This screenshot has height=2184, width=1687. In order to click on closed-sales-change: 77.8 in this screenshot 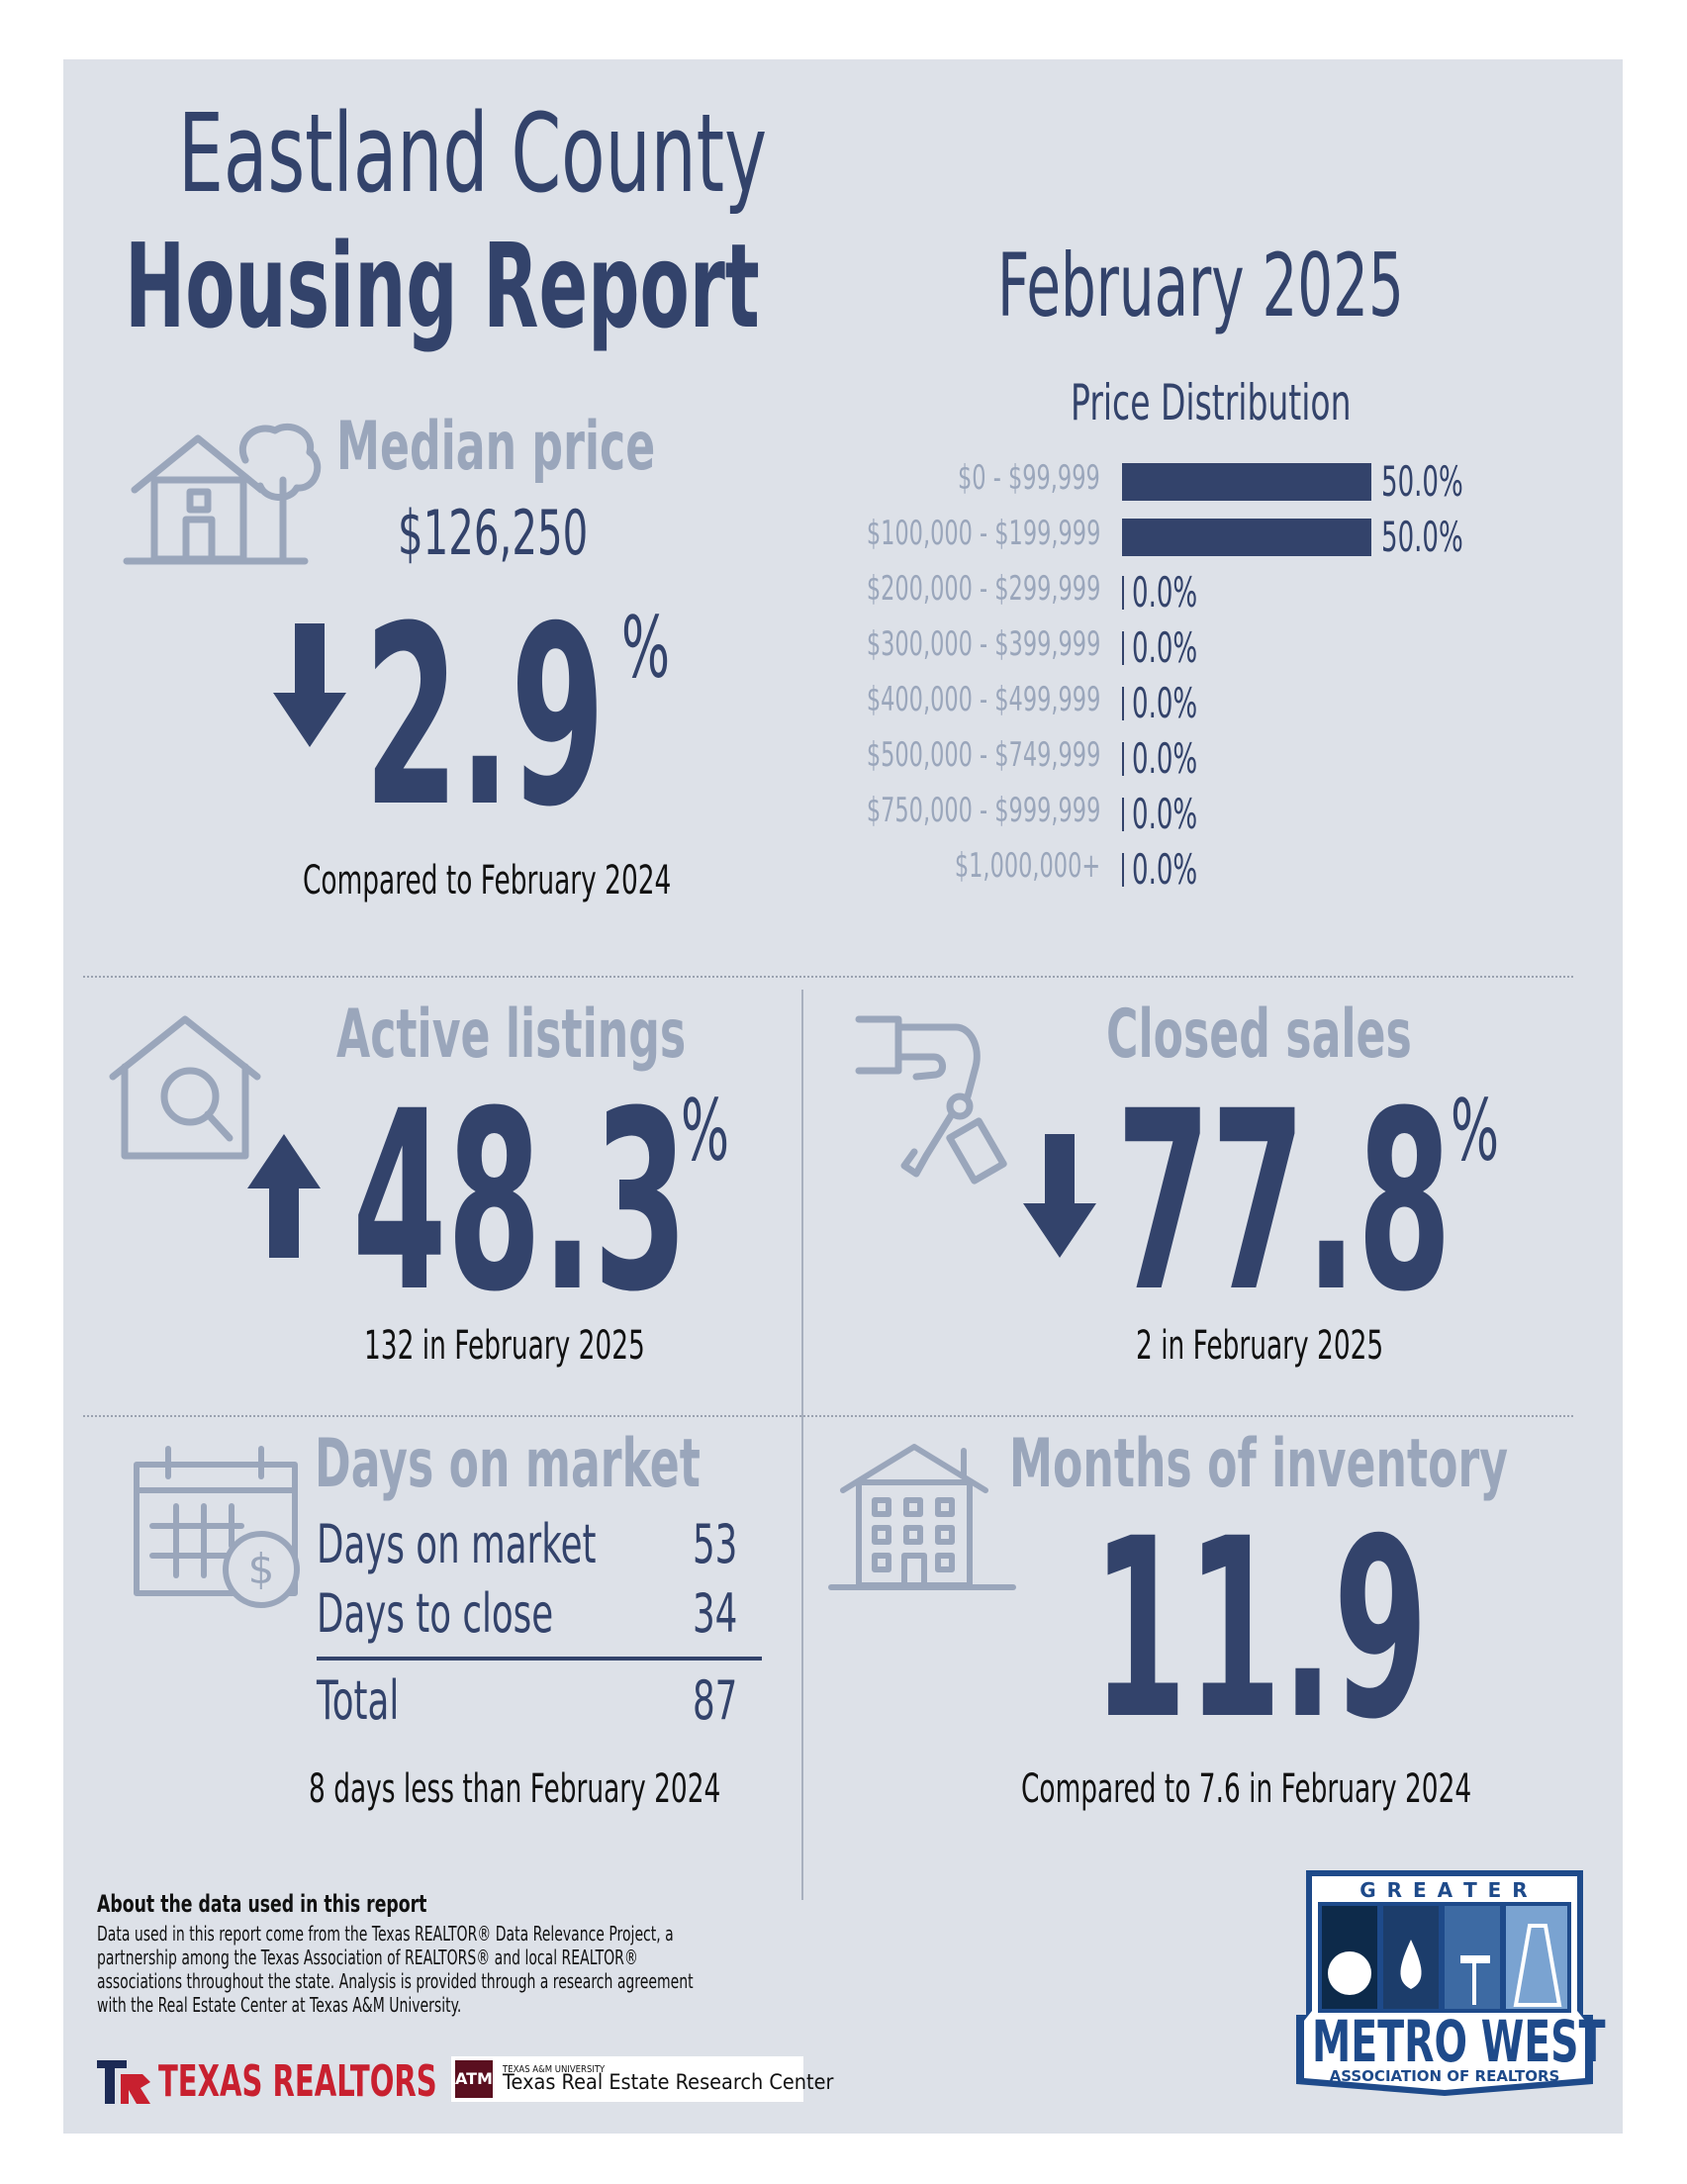, I will do `click(1284, 1202)`.